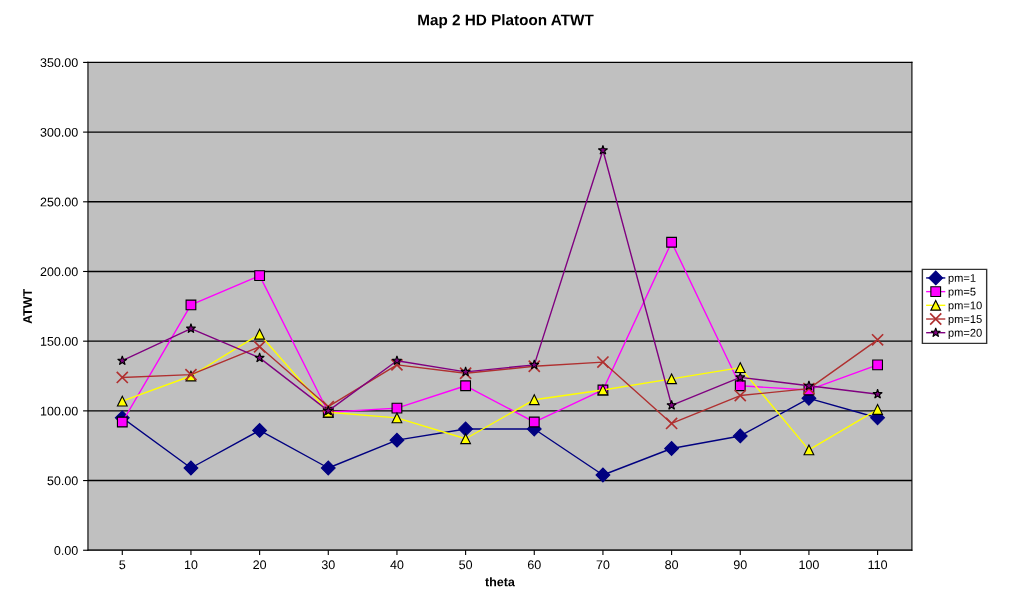 This screenshot has height=606, width=1011. I want to click on y-tick-label: 0.00, so click(66, 550).